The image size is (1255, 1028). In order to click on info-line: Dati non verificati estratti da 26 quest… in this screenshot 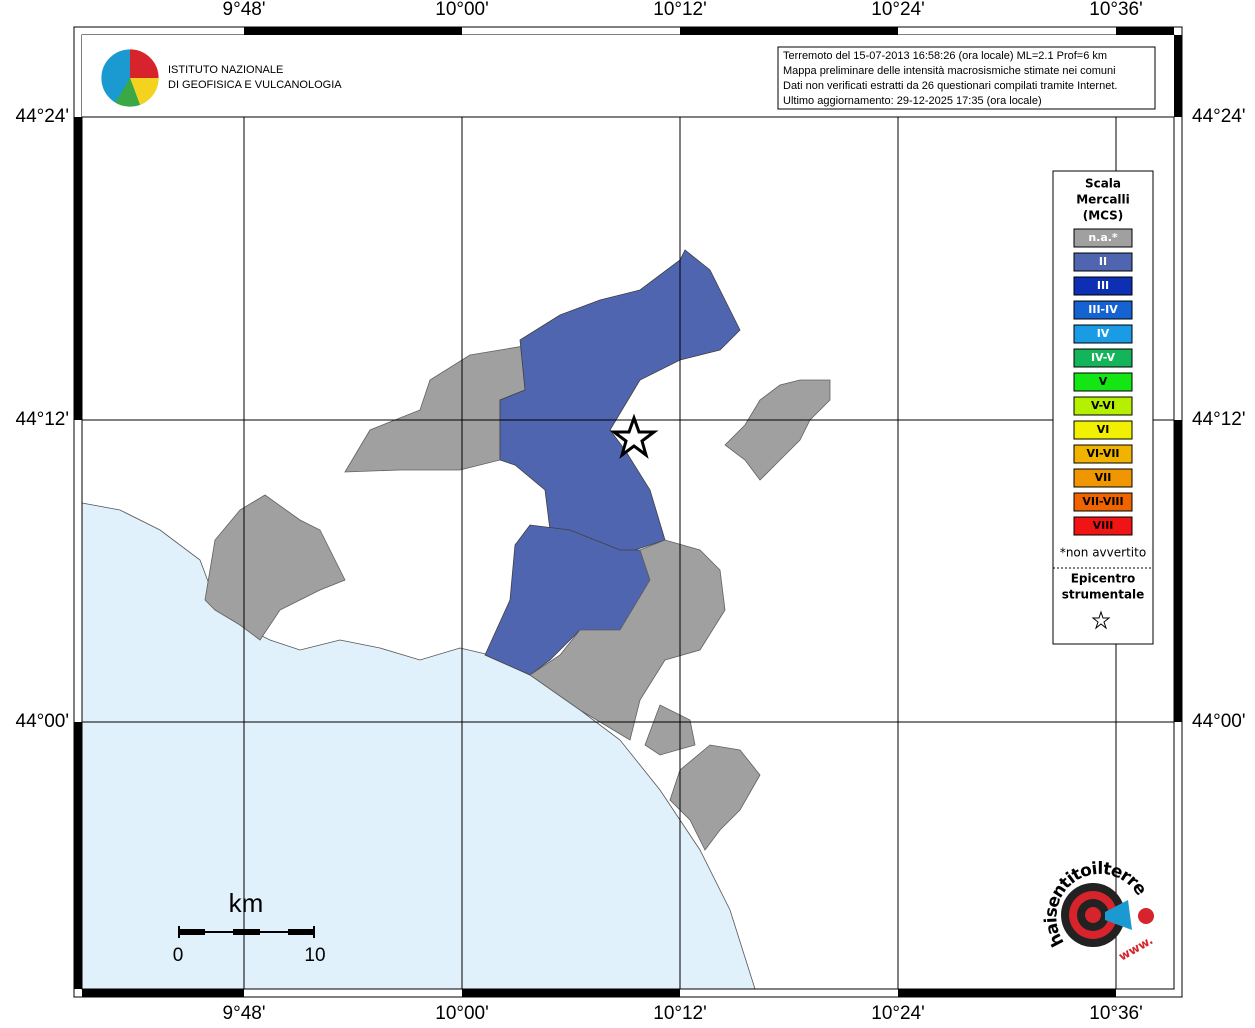, I will do `click(950, 86)`.